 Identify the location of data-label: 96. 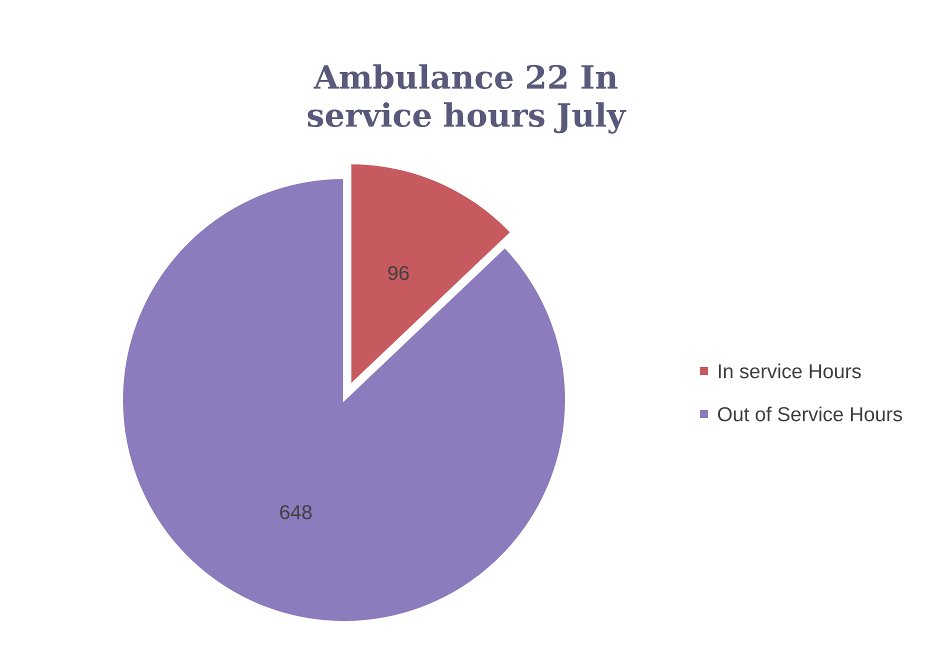
(398, 273).